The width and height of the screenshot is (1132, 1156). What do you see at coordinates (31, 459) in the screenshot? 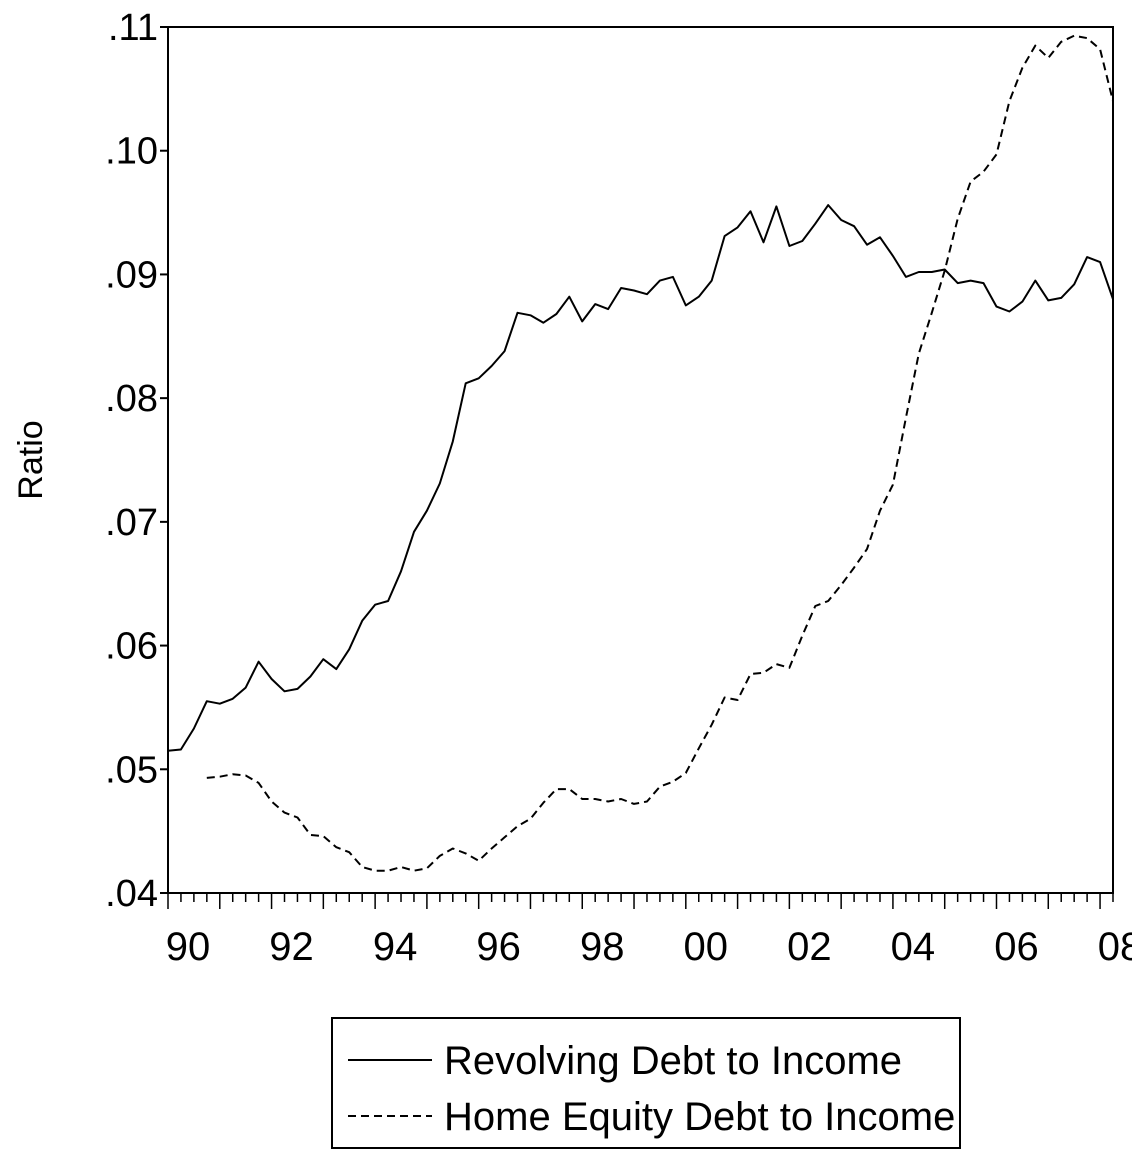
I see `y-axis-label: Ratio` at bounding box center [31, 459].